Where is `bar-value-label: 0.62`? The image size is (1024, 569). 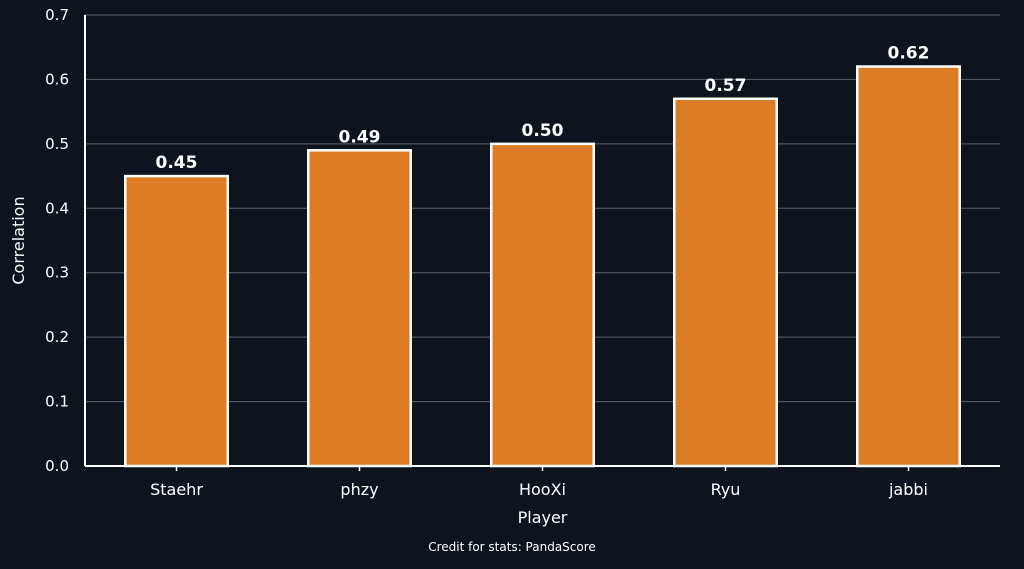 bar-value-label: 0.62 is located at coordinates (909, 54).